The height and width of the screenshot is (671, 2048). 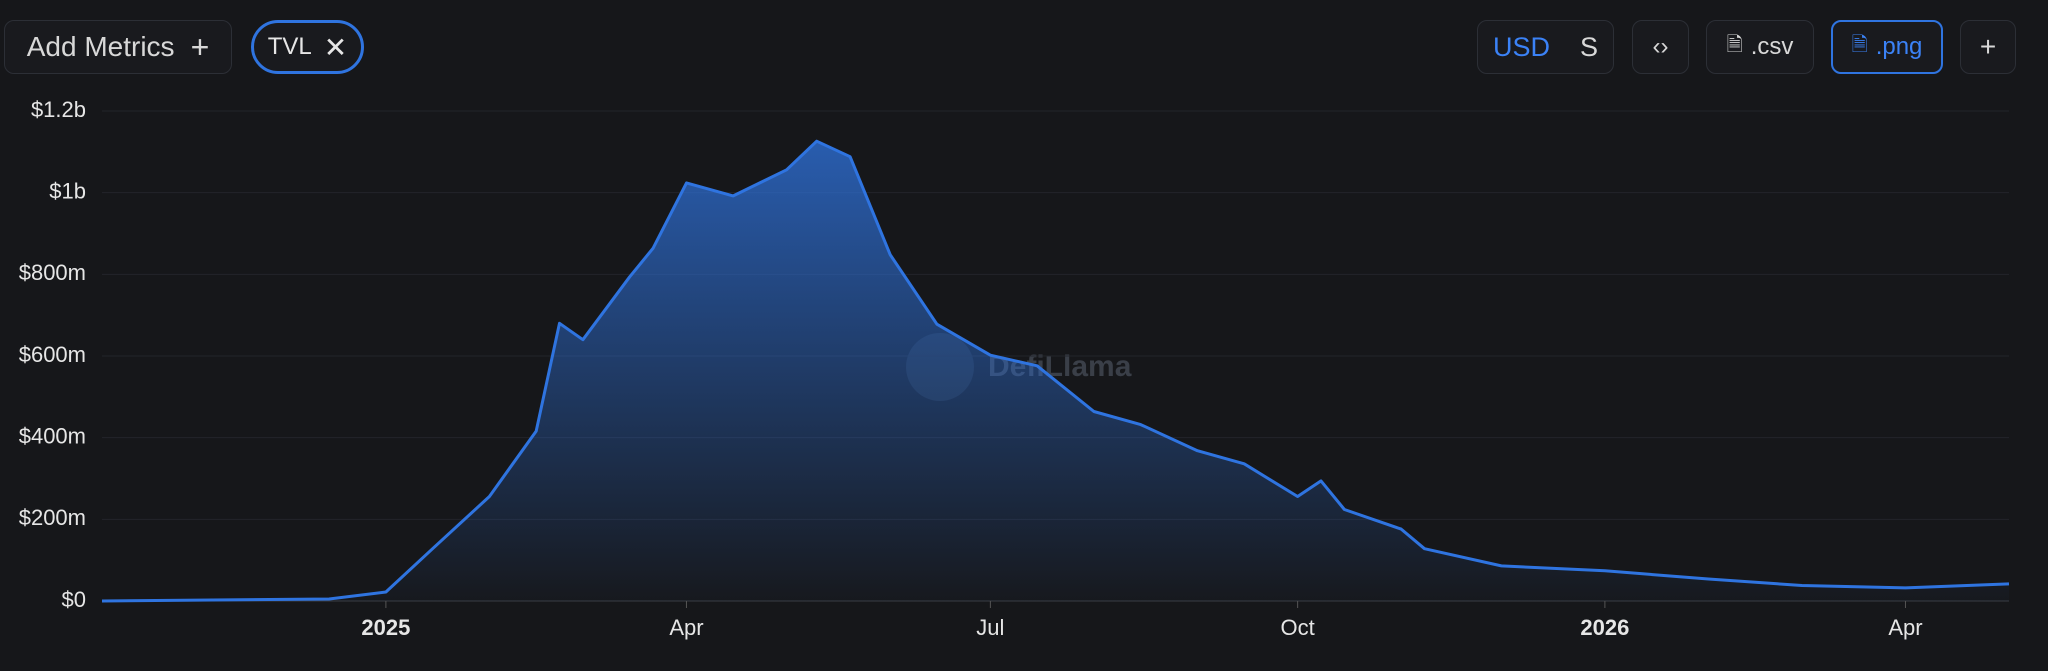 I want to click on label: .csv, so click(x=1772, y=46).